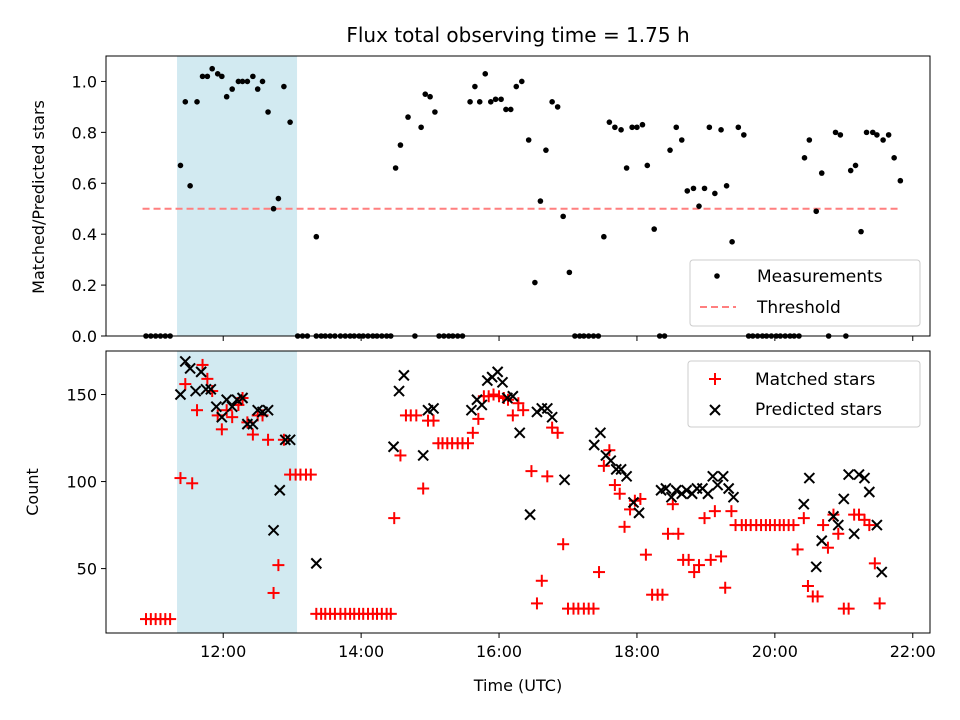 The height and width of the screenshot is (720, 960). I want to click on y-tick-label: 150, so click(81, 395).